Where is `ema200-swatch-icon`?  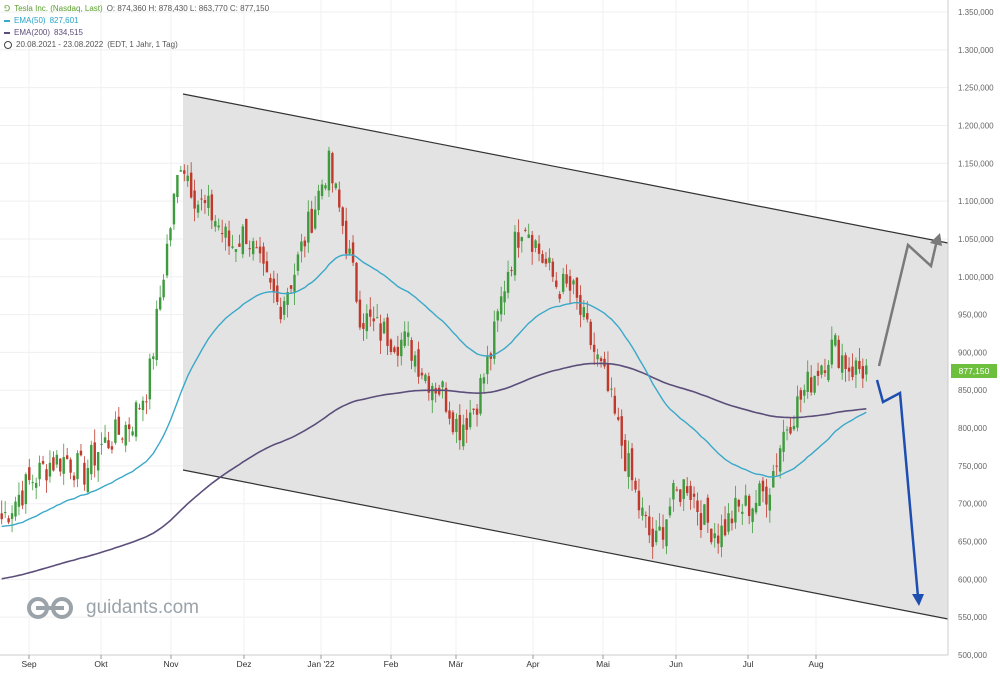 ema200-swatch-icon is located at coordinates (7, 33).